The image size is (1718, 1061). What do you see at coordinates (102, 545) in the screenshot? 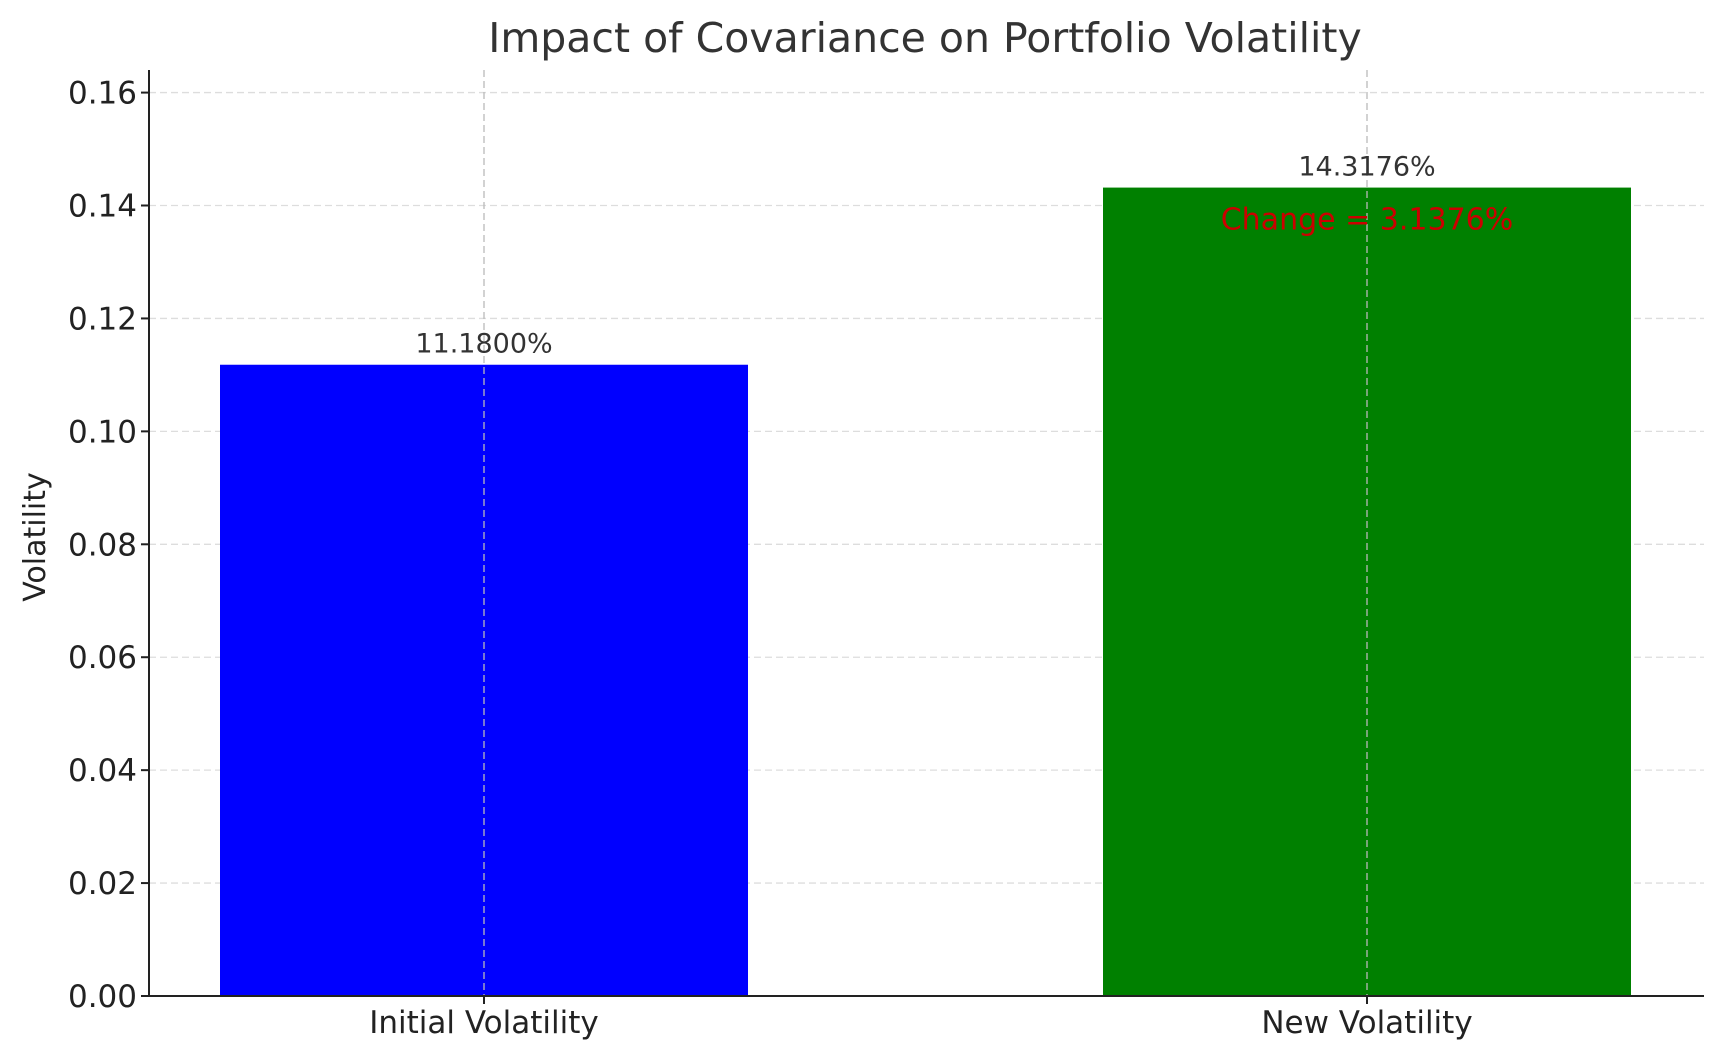
I see `y-tick-label: 0.08` at bounding box center [102, 545].